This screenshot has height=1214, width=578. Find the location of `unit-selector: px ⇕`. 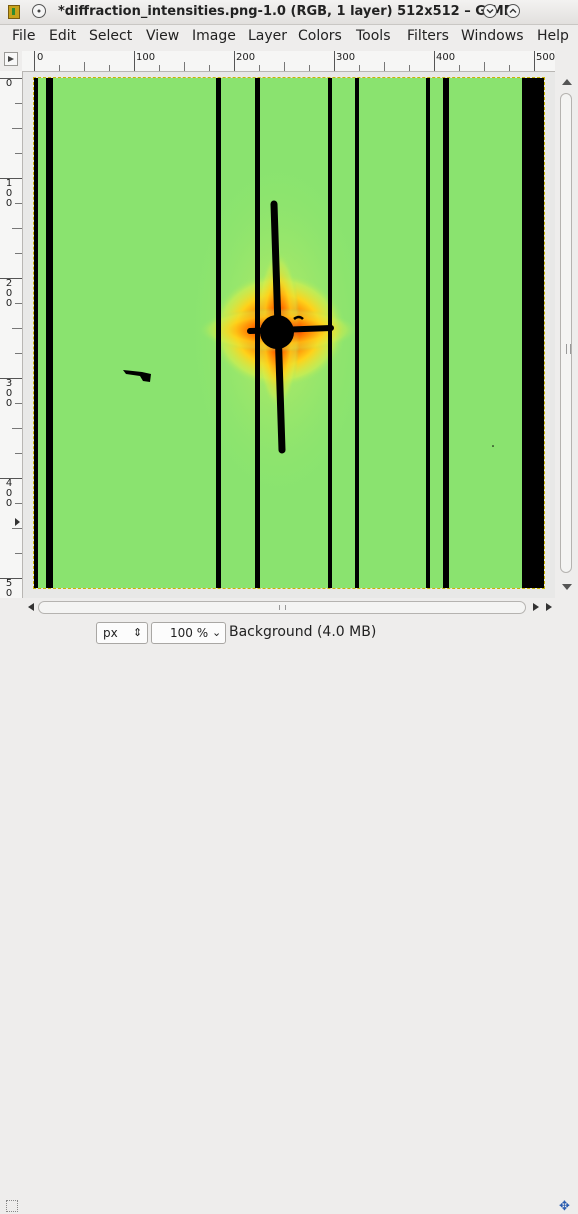

unit-selector: px ⇕ is located at coordinates (122, 633).